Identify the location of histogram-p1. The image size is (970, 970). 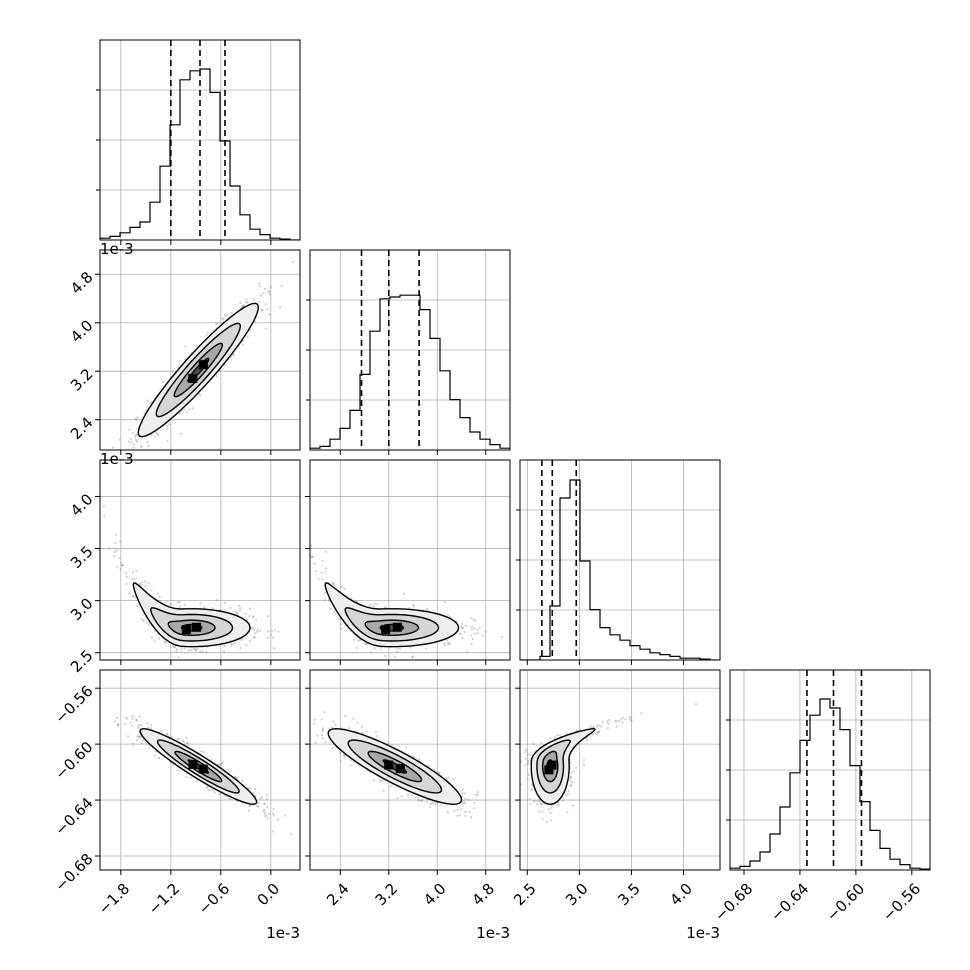
(410, 372).